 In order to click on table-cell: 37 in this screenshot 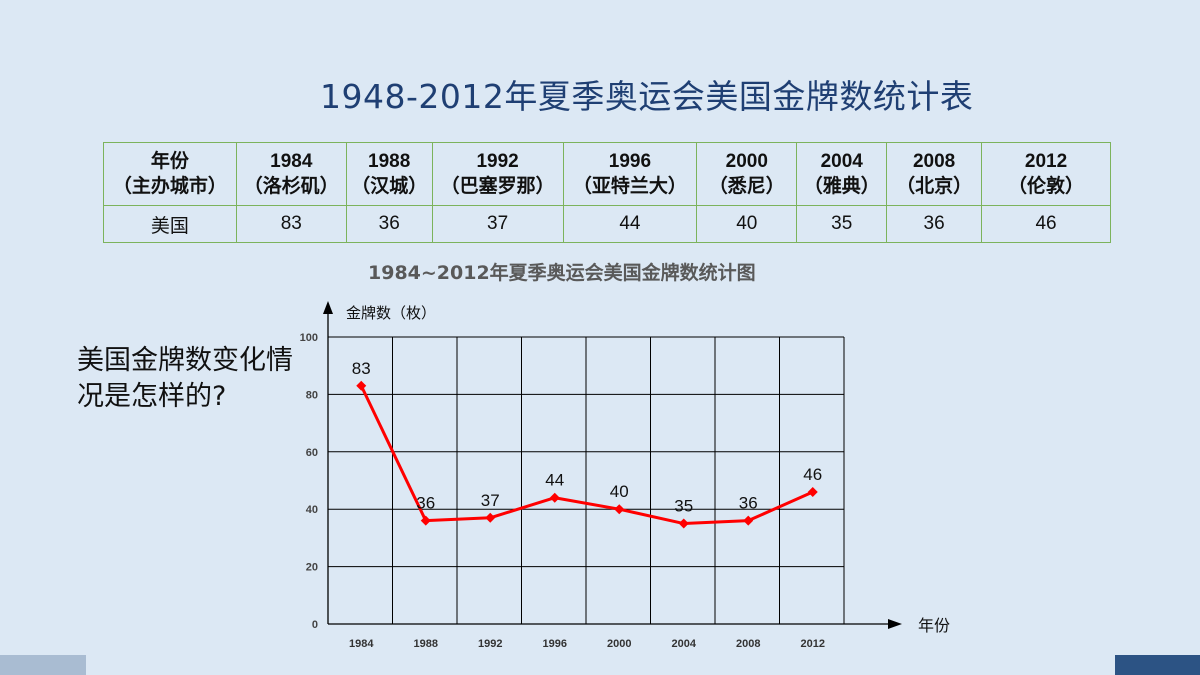, I will do `click(497, 224)`.